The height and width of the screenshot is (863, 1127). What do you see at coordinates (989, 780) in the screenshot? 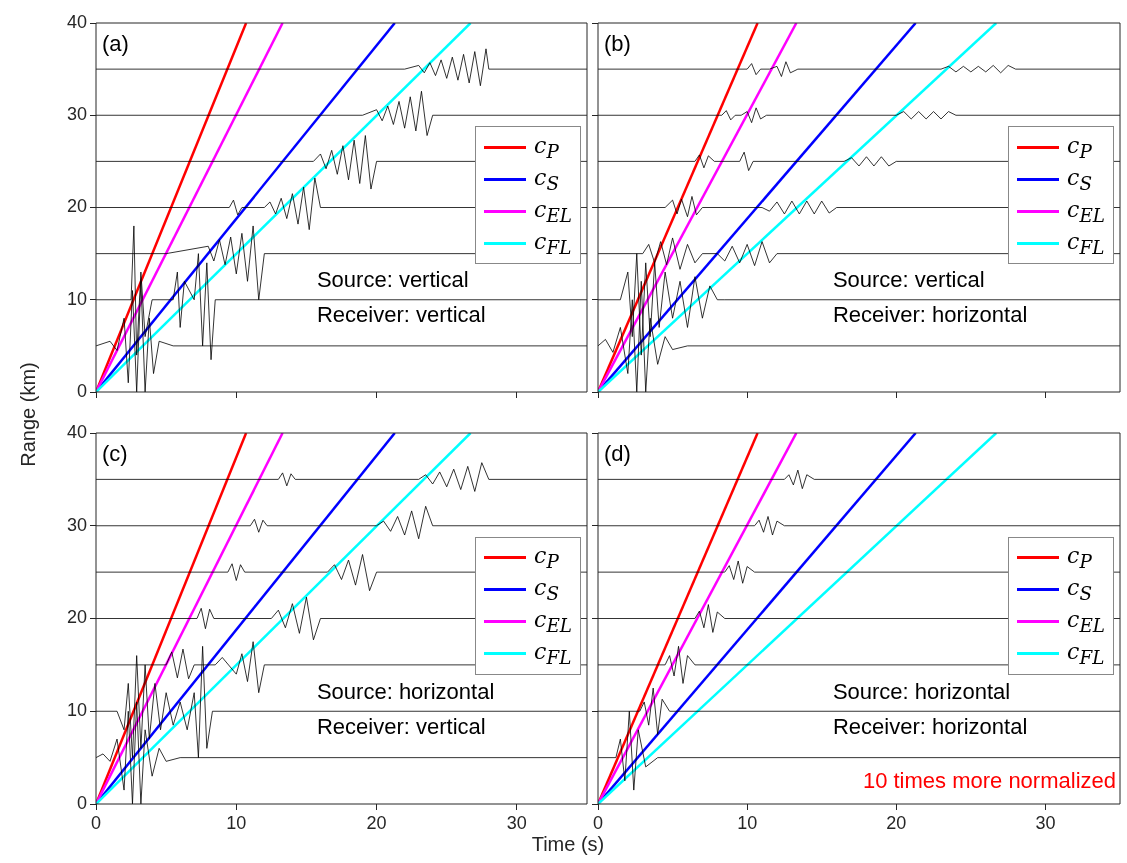
I see `annotation: 10 times more normalized` at bounding box center [989, 780].